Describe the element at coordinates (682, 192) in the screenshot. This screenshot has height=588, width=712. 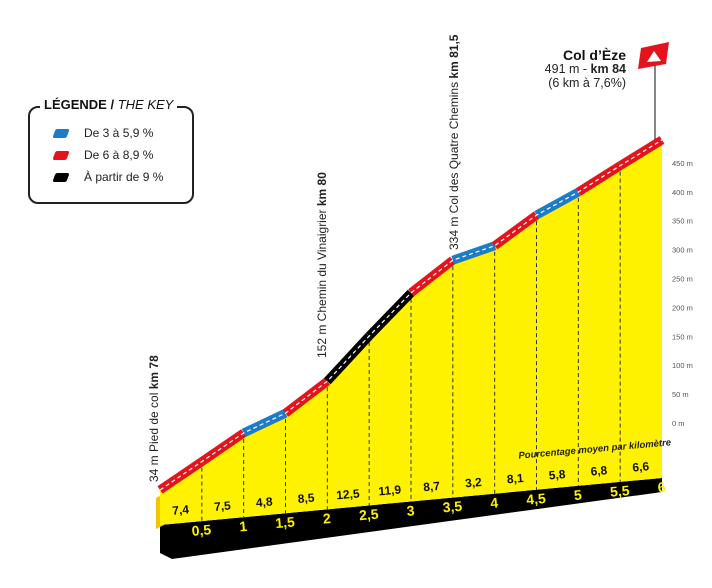
I see `elevation-tick-label: 400 m` at that location.